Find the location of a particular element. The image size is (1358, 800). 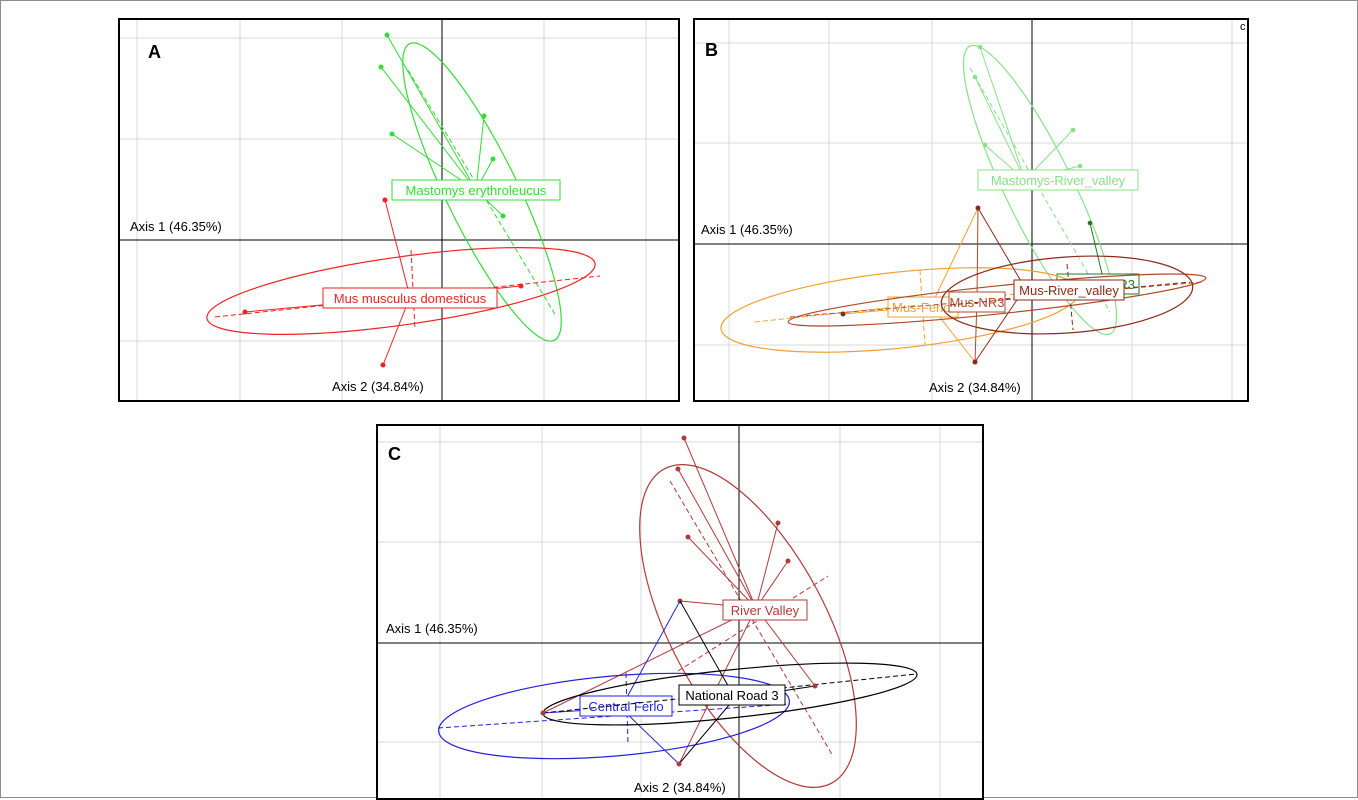

panel-letter-a: A is located at coordinates (154, 52).